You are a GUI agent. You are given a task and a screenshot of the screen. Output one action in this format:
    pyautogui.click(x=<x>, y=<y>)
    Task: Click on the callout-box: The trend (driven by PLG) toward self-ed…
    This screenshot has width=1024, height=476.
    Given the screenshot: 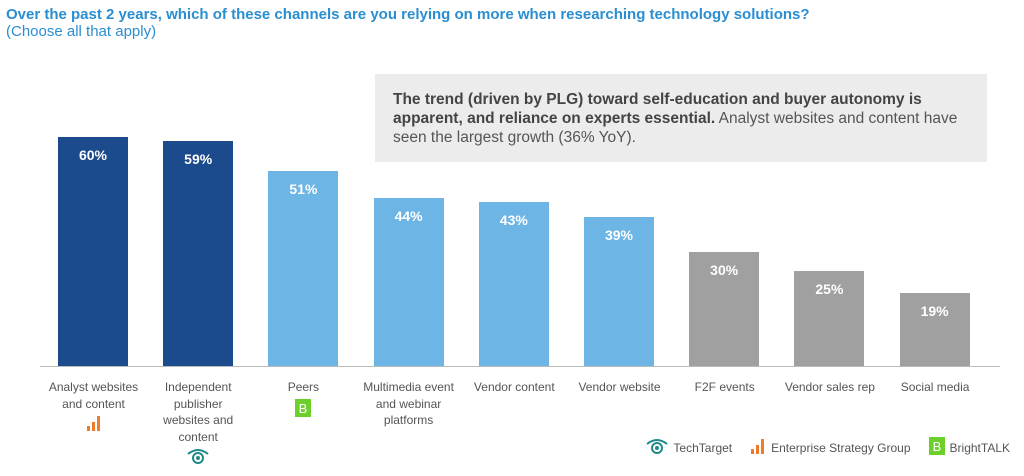 What is the action you would take?
    pyautogui.click(x=681, y=118)
    